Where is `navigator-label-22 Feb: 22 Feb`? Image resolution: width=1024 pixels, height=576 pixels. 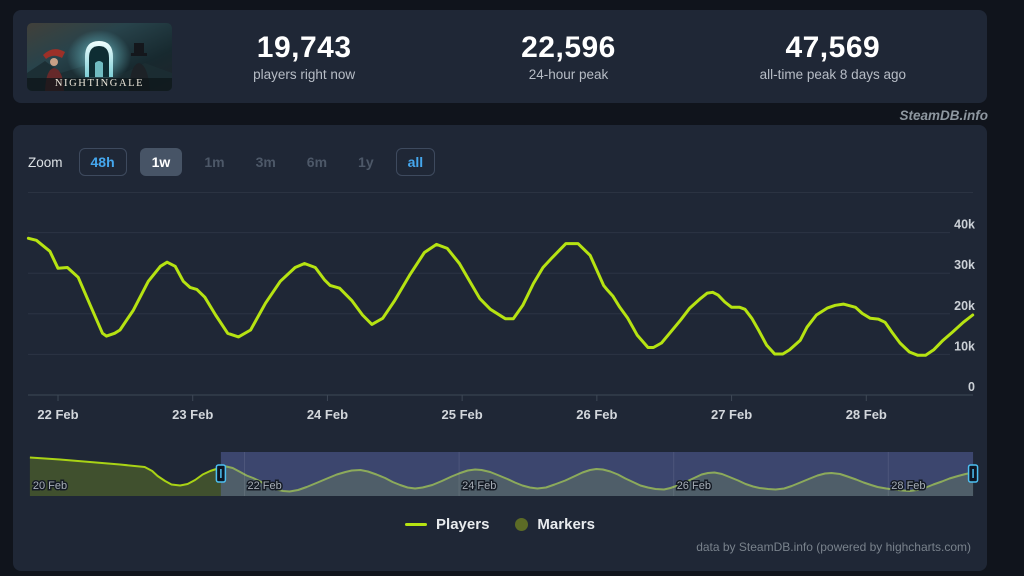 navigator-label-22 Feb: 22 Feb is located at coordinates (265, 486).